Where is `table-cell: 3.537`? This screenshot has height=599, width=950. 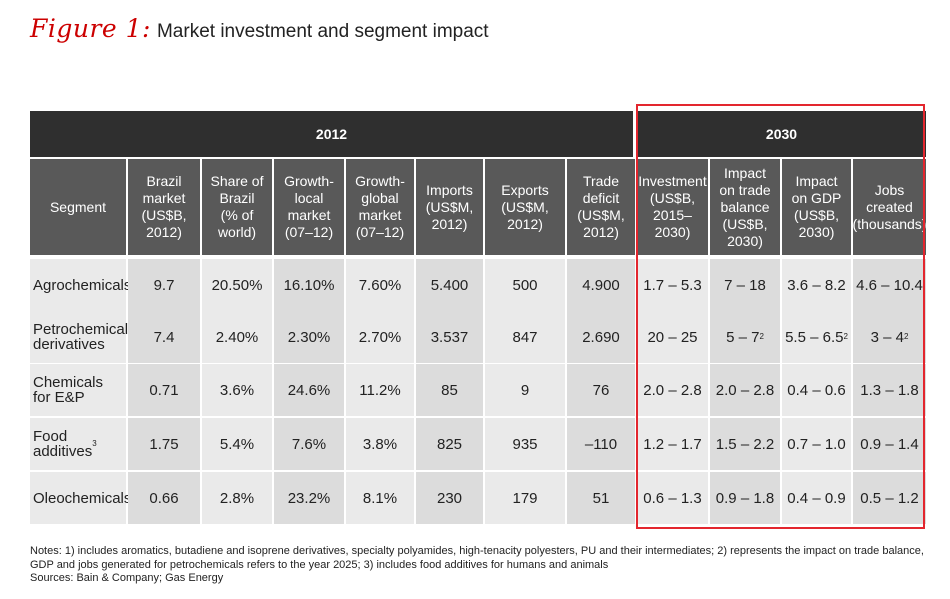
table-cell: 3.537 is located at coordinates (449, 337).